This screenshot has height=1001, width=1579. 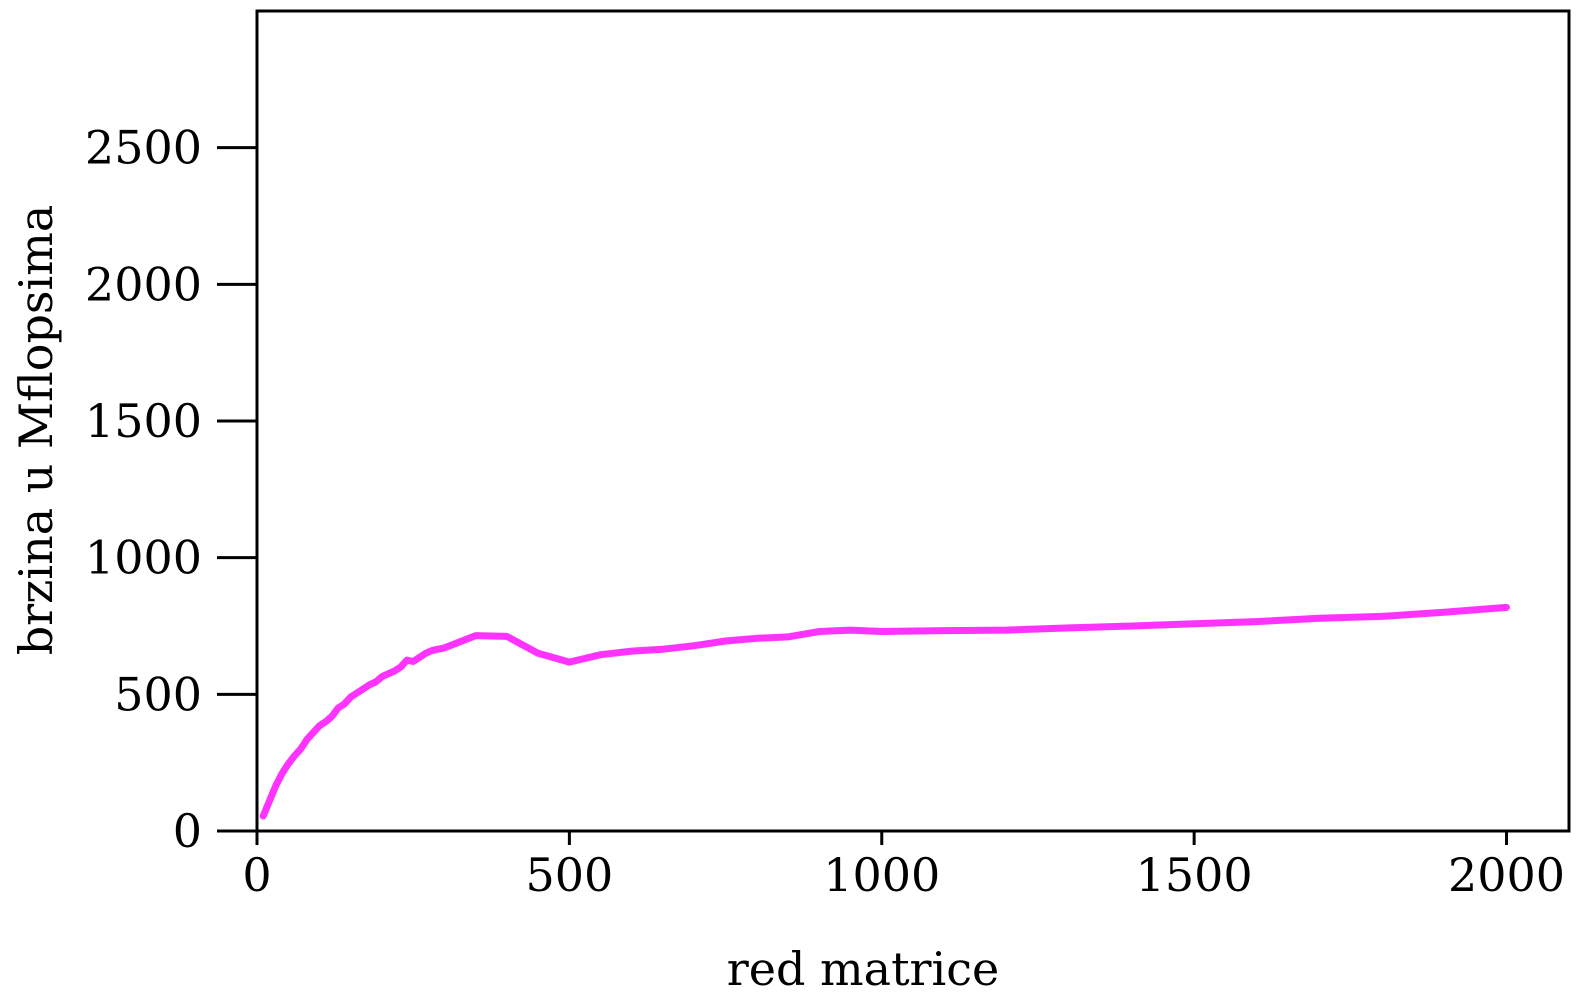 What do you see at coordinates (863, 969) in the screenshot?
I see `x-axis-label: red matrice` at bounding box center [863, 969].